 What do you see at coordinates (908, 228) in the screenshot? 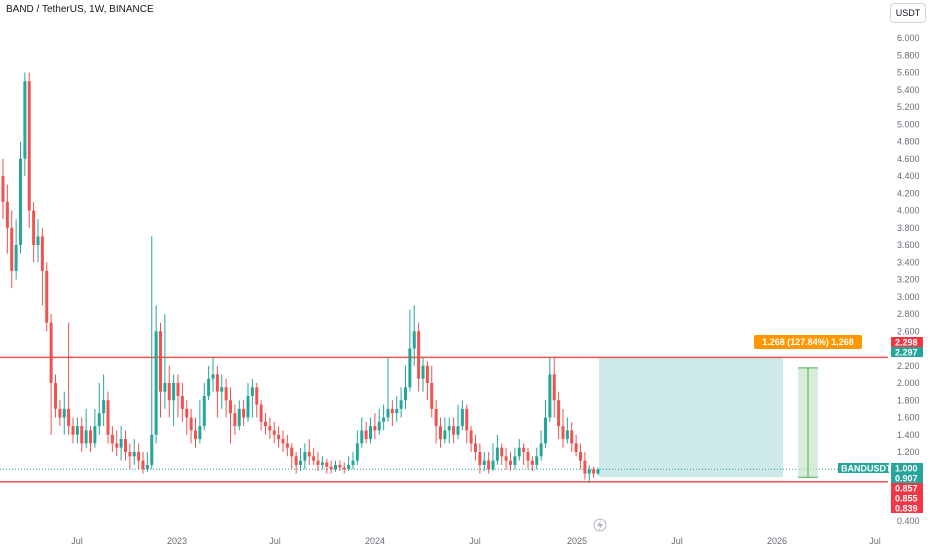
I see `y-tick-label: 3.800` at bounding box center [908, 228].